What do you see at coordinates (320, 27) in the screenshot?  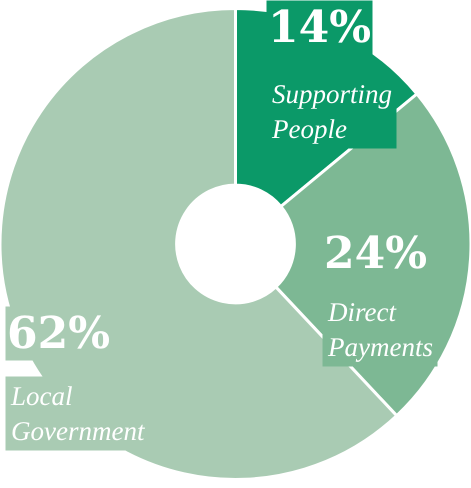 I see `data-label: 14%` at bounding box center [320, 27].